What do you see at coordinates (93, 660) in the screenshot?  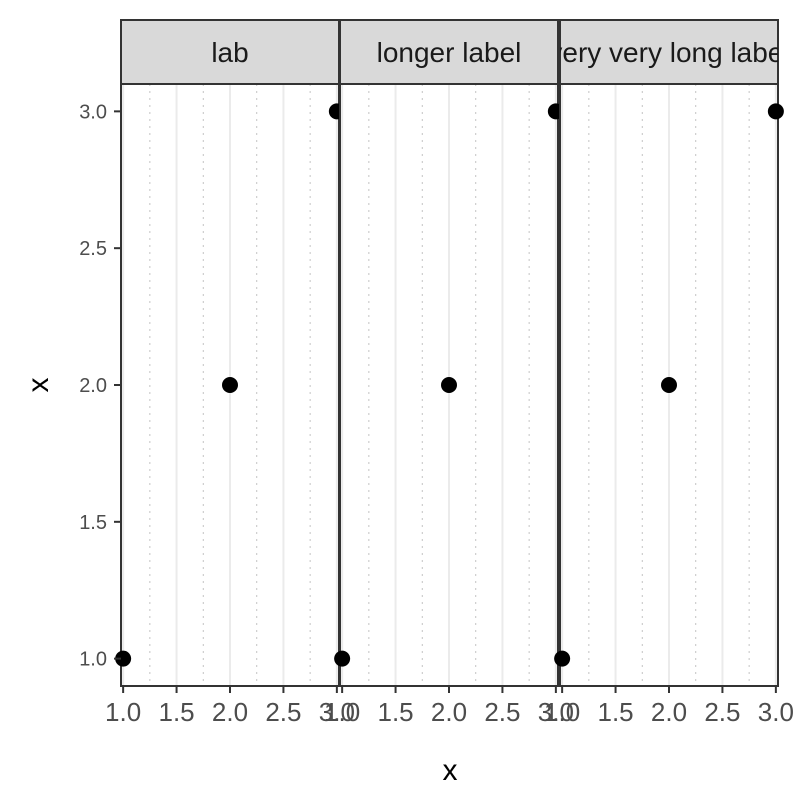 I see `y-tick-label: 1.0` at bounding box center [93, 660].